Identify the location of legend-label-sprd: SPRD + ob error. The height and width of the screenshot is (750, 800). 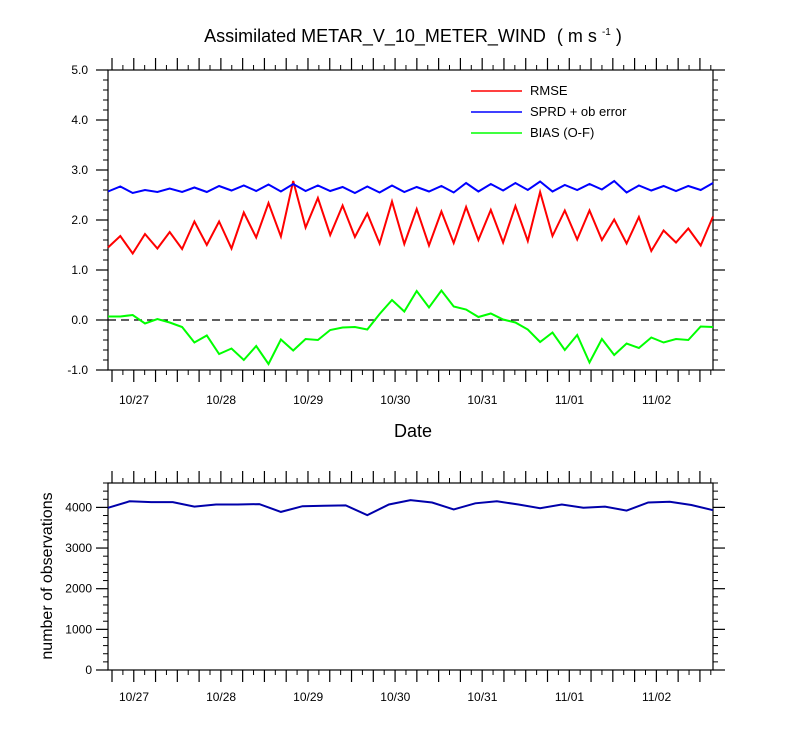
(578, 111).